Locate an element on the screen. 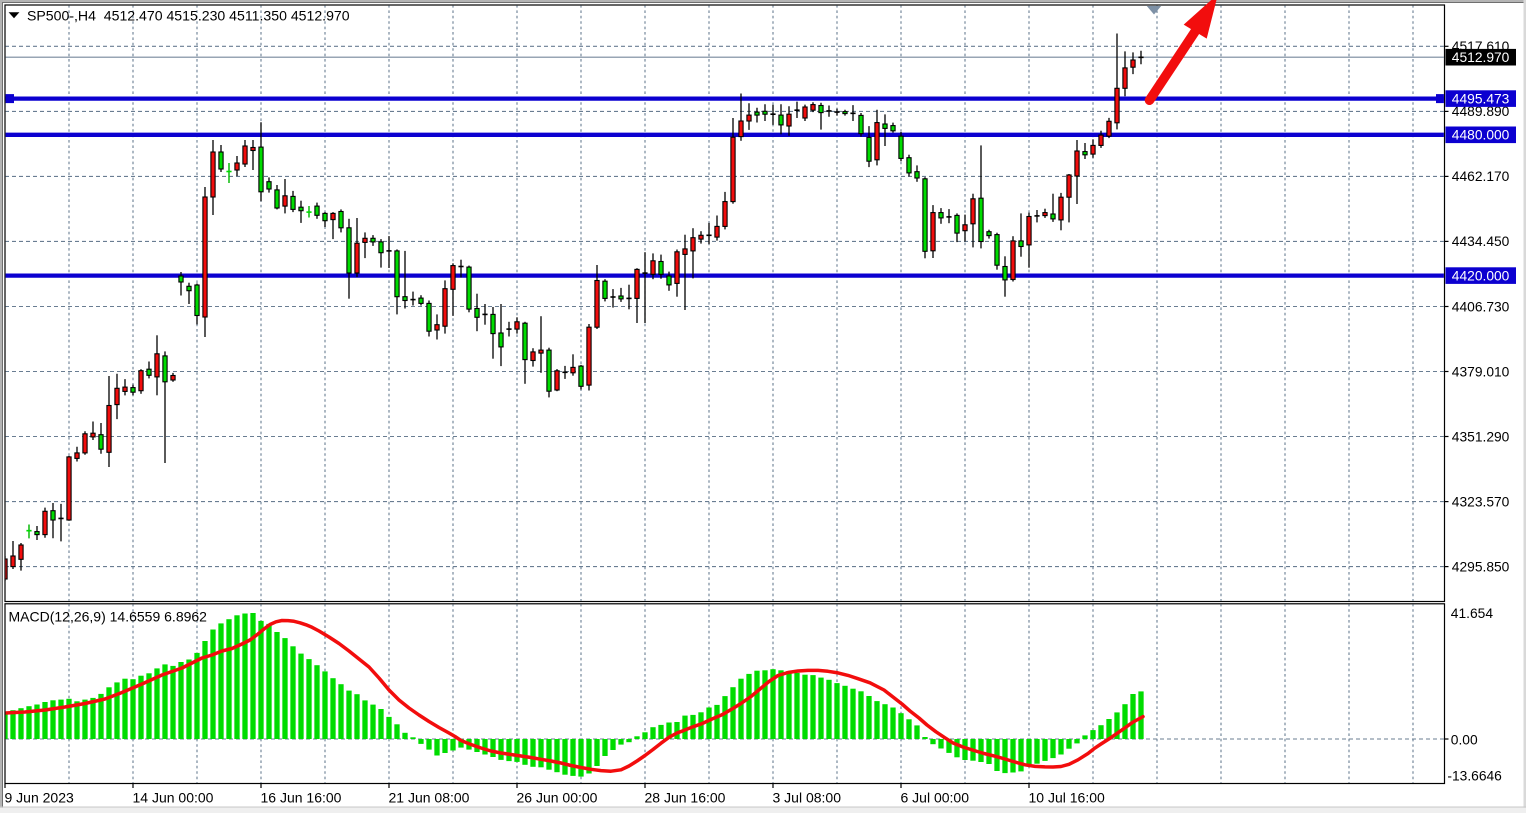 This screenshot has height=813, width=1526. svg-text: 3 Jul 08:00 is located at coordinates (807, 798).